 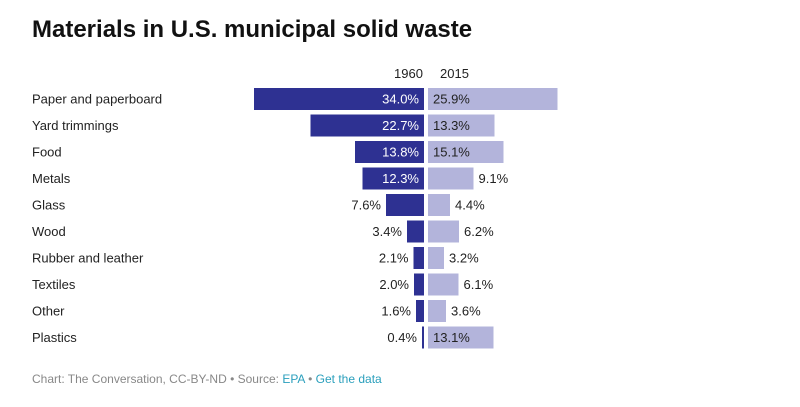 I want to click on bar-2015-other, so click(x=437, y=311).